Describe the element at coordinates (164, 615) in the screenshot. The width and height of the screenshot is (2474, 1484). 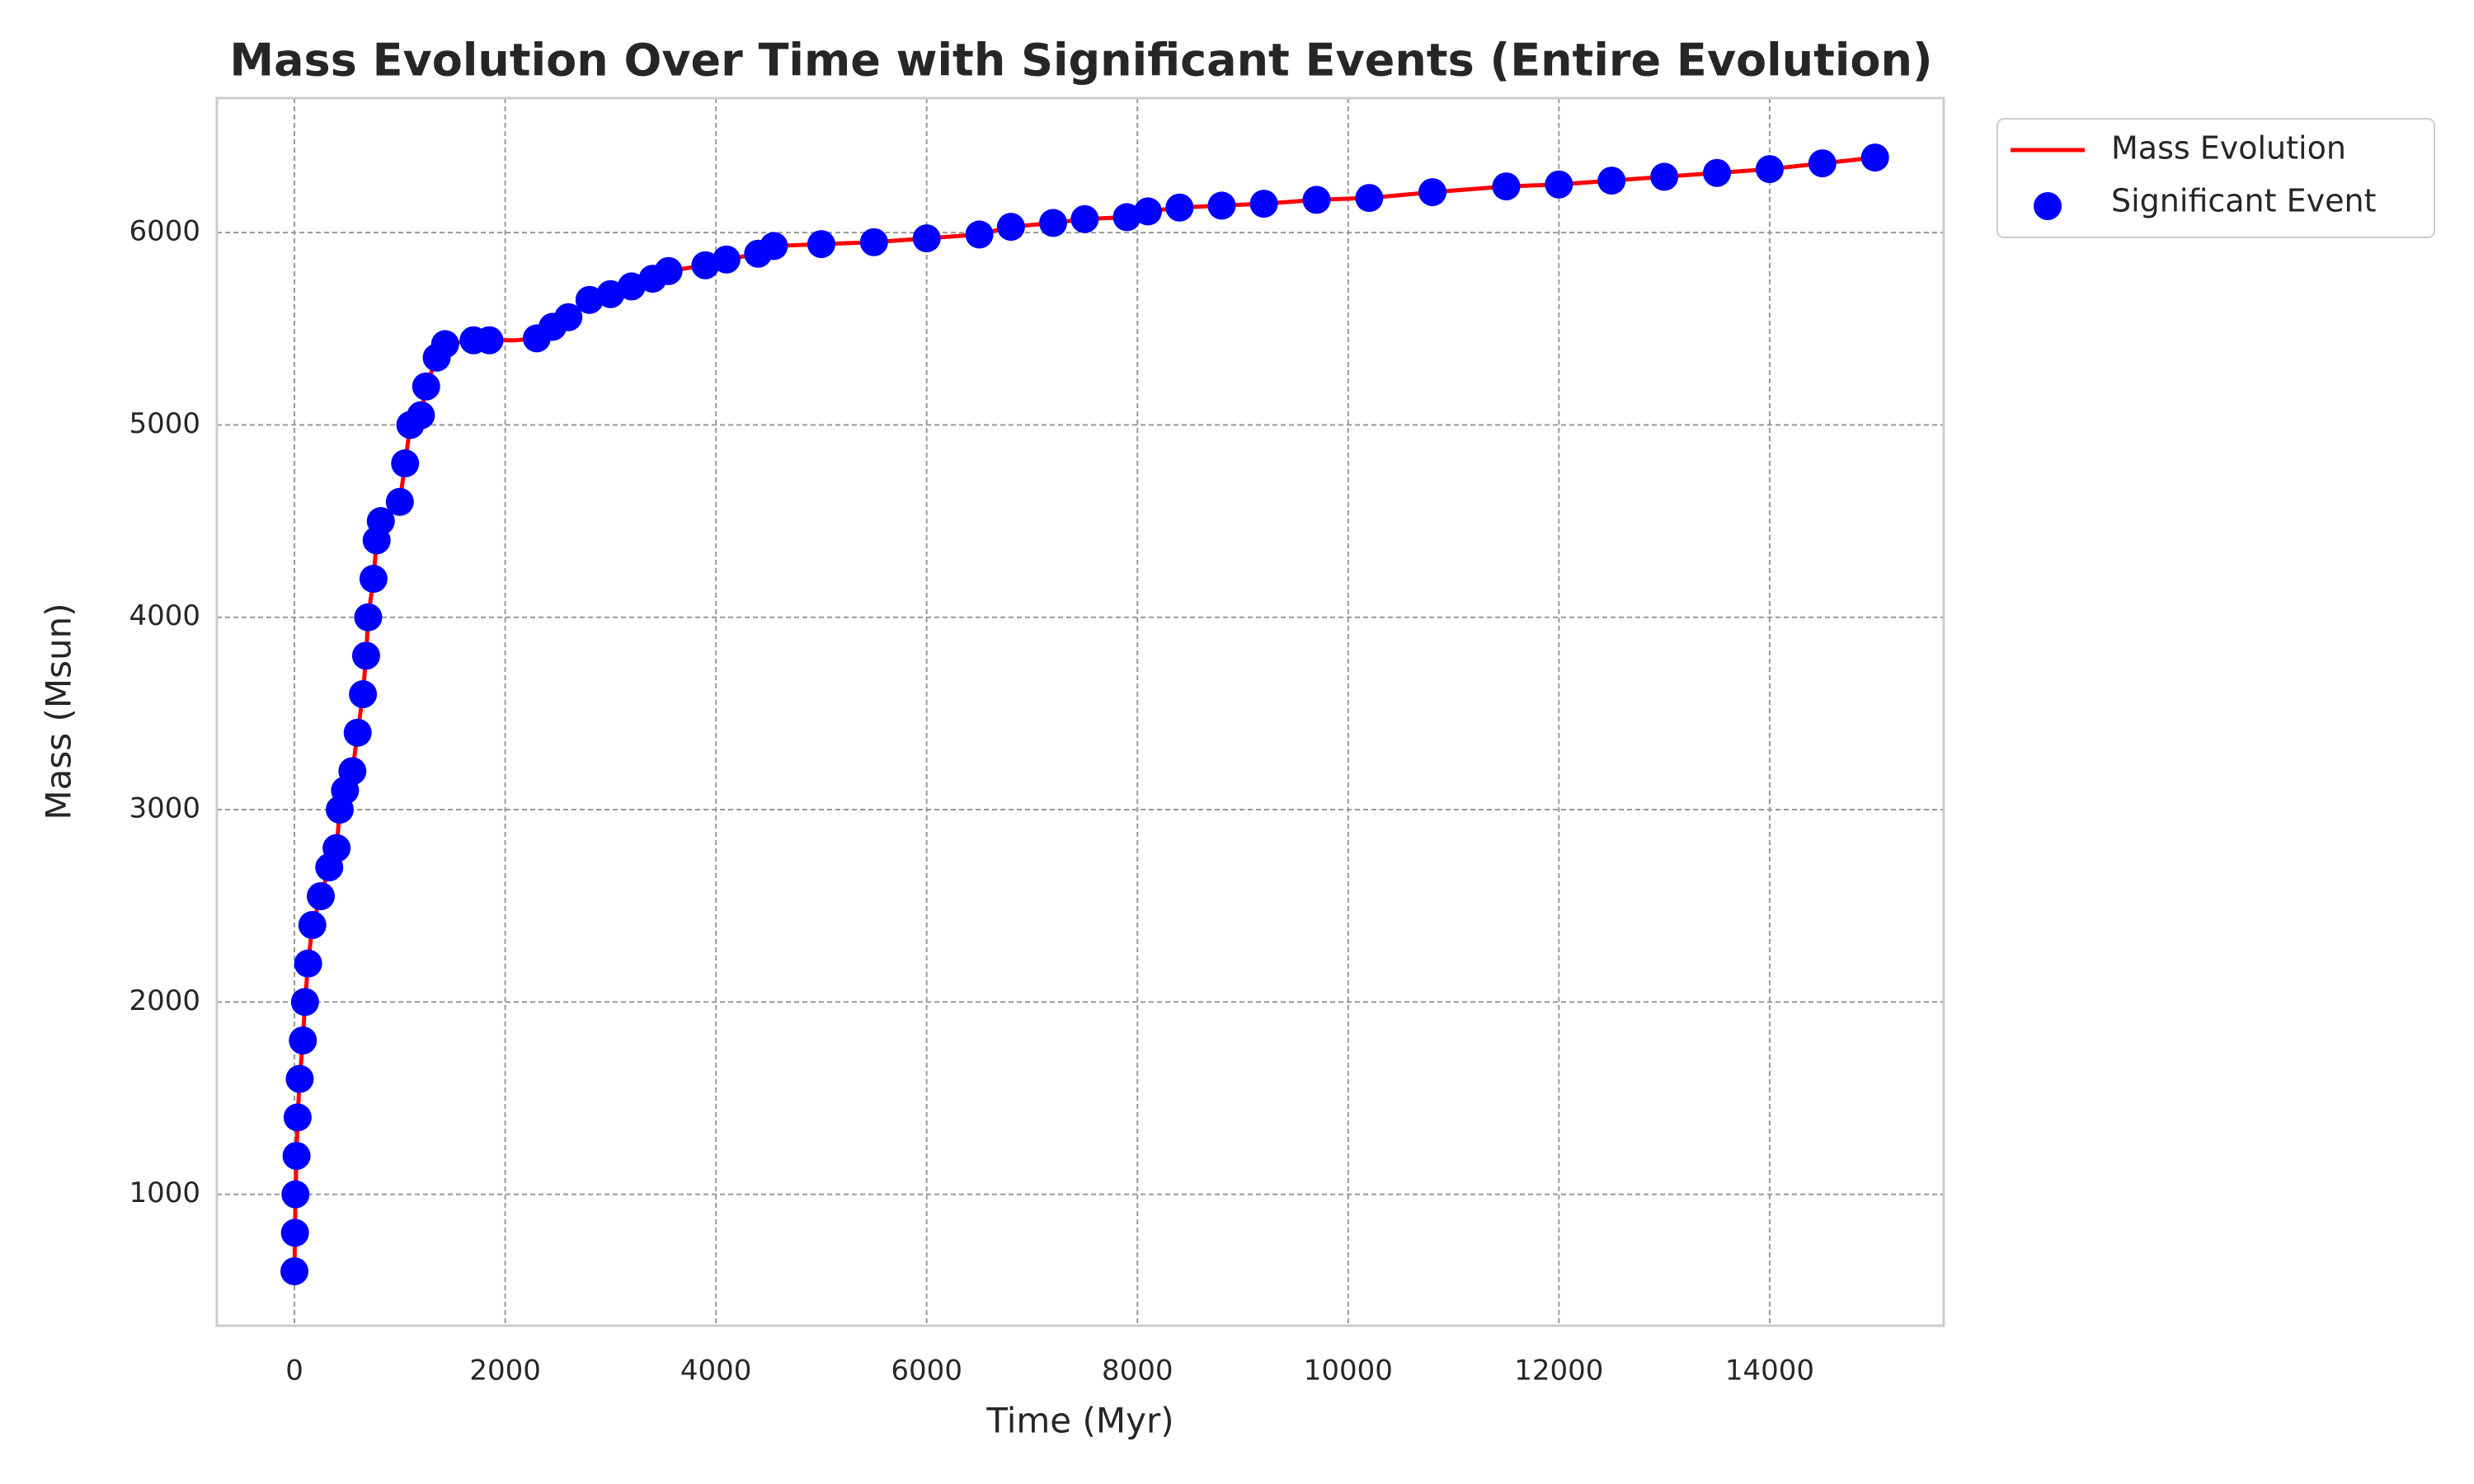
I see `y-tick-label: 4000` at that location.